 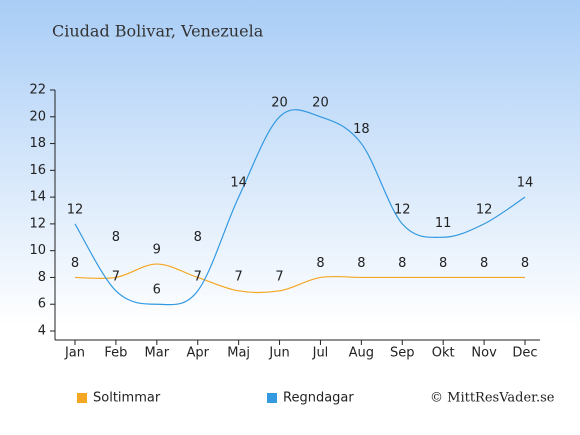 What do you see at coordinates (157, 353) in the screenshot?
I see `x-tick-label: Mar` at bounding box center [157, 353].